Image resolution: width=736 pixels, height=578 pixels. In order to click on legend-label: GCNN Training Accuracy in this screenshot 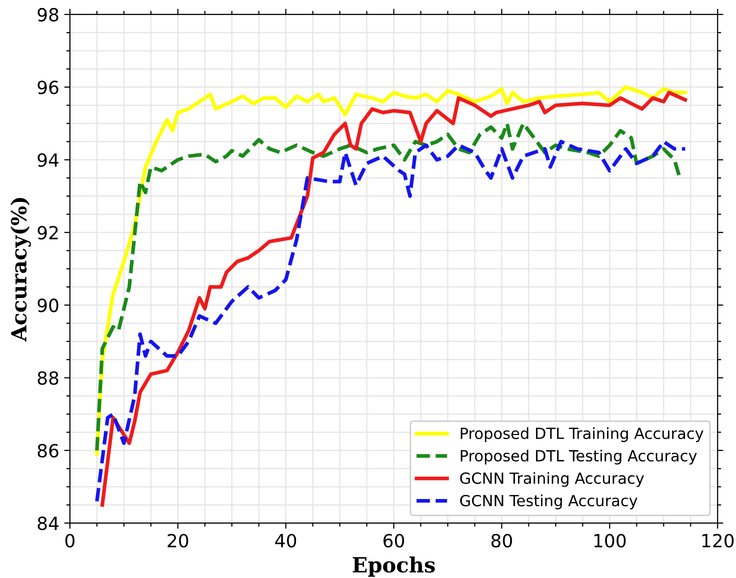, I will do `click(552, 479)`.